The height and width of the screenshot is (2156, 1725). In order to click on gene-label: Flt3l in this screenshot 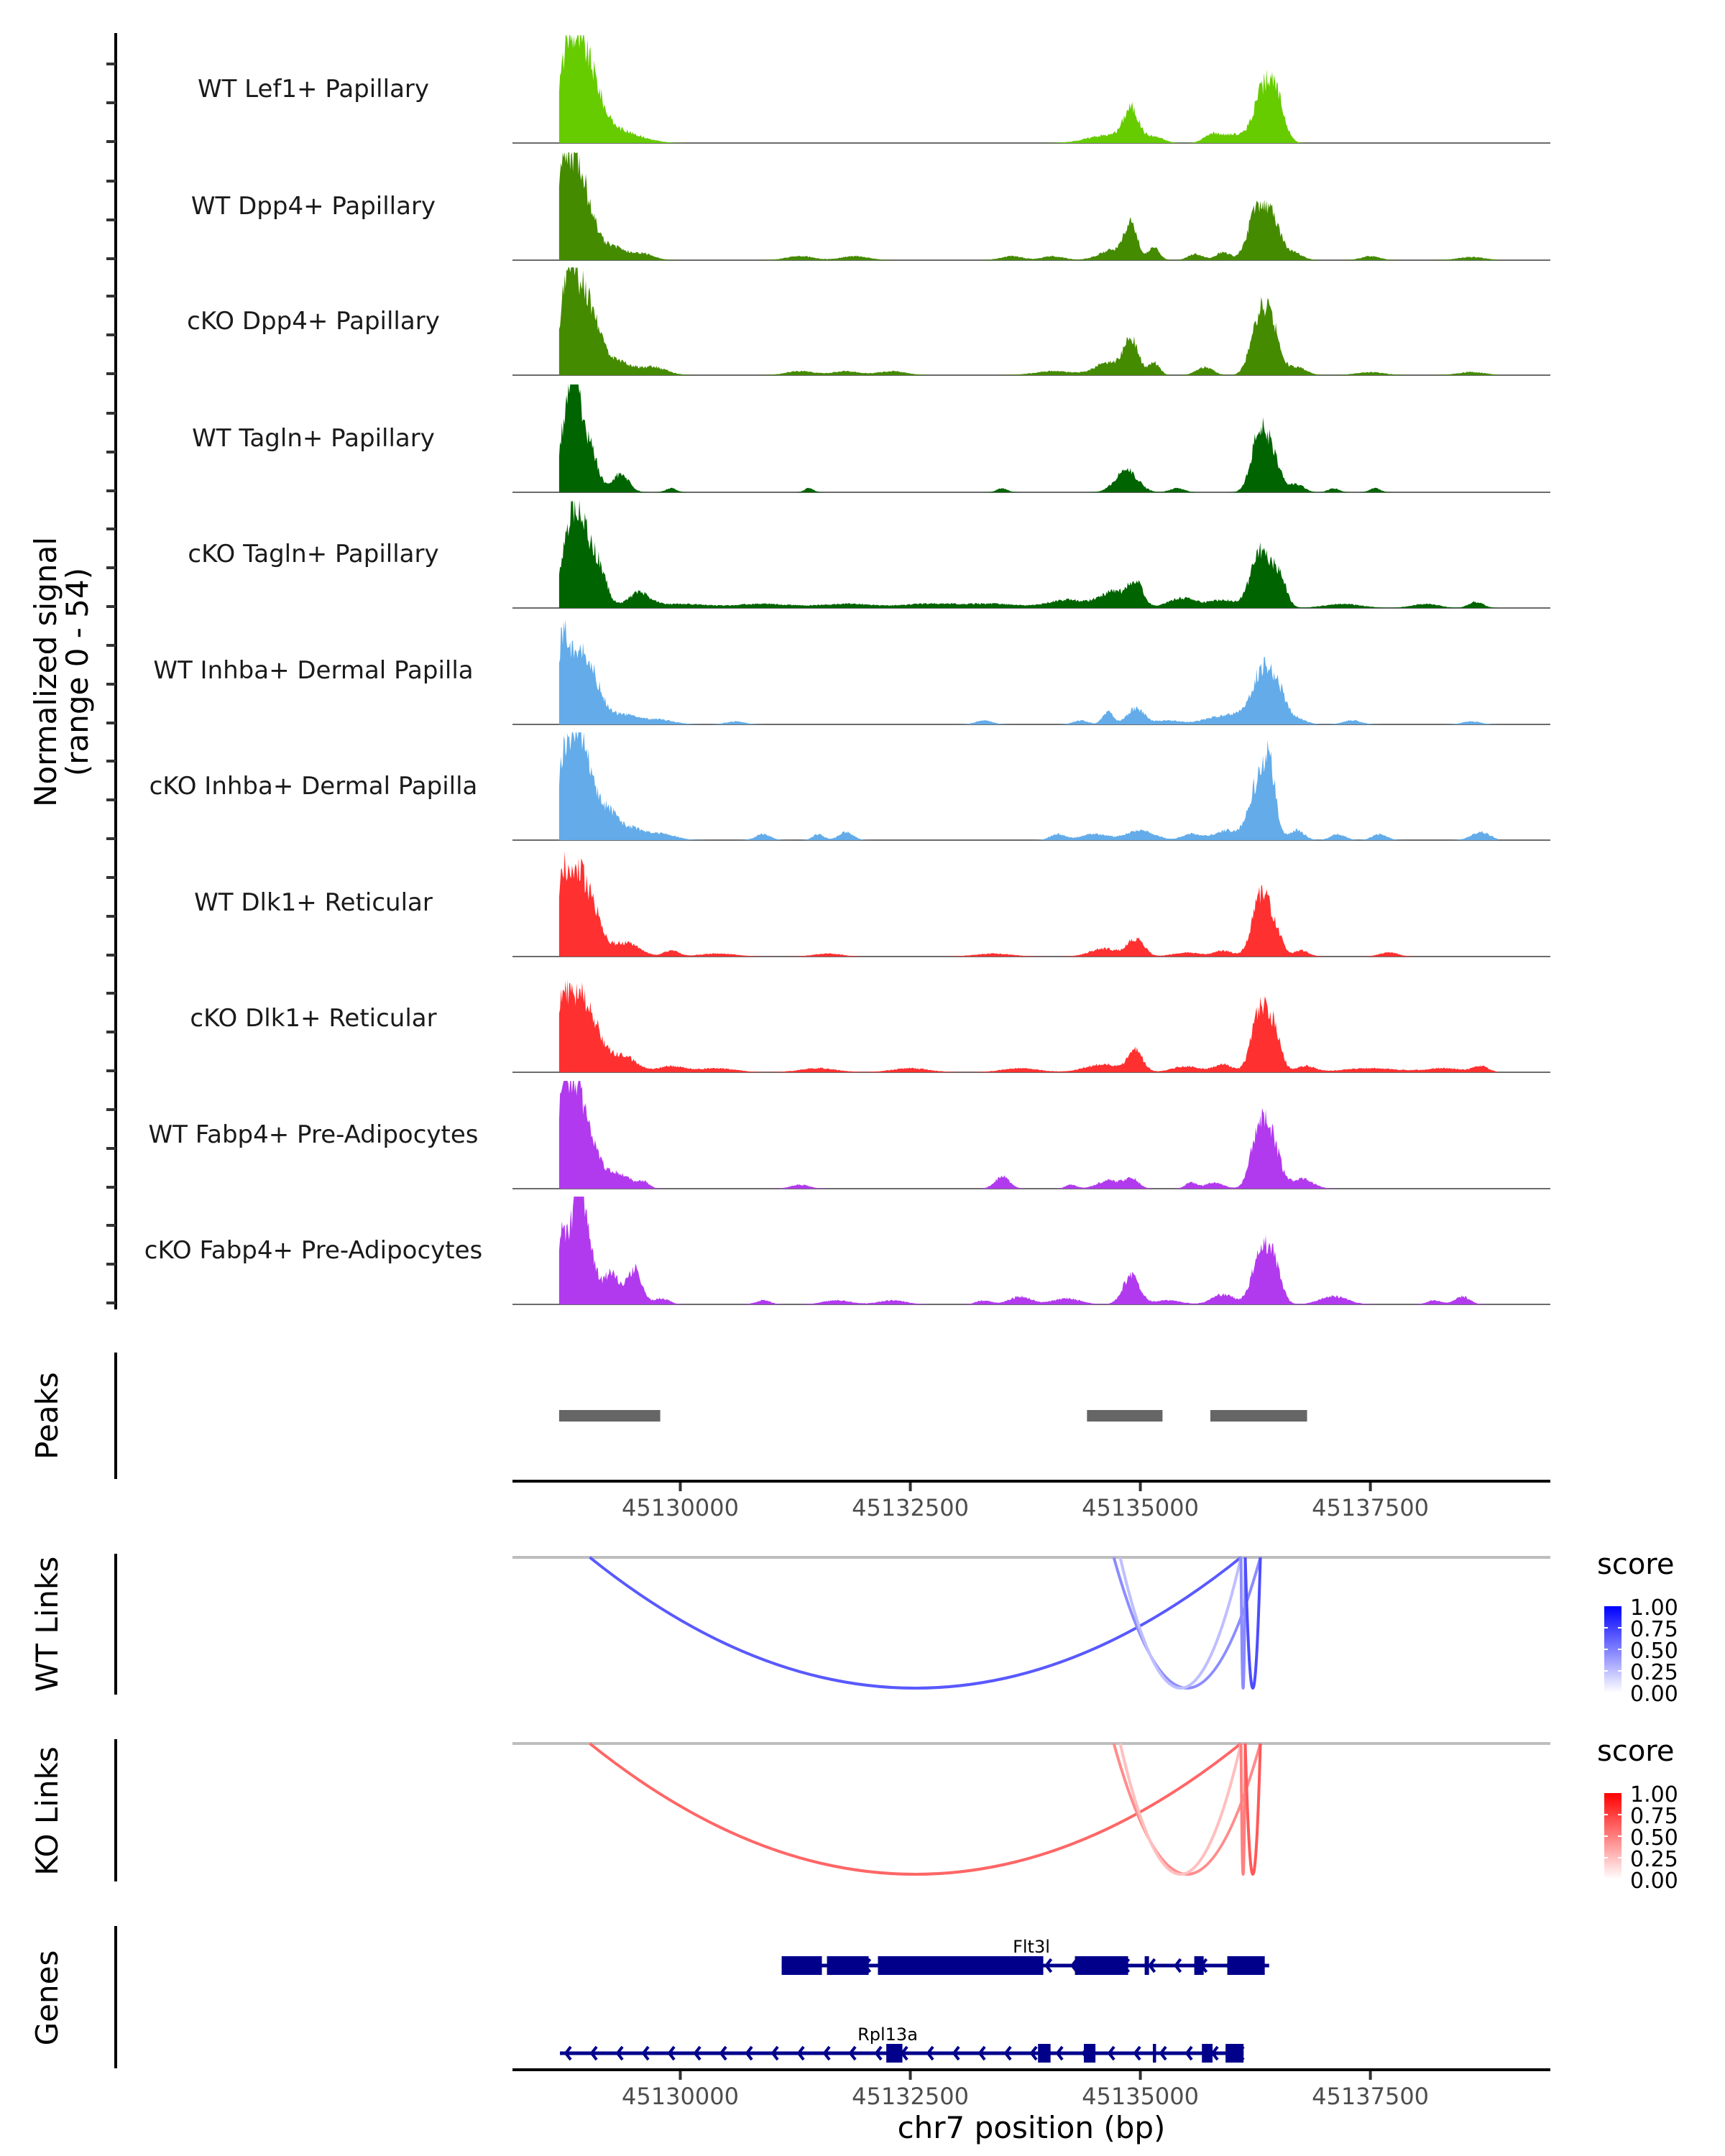, I will do `click(1031, 1947)`.